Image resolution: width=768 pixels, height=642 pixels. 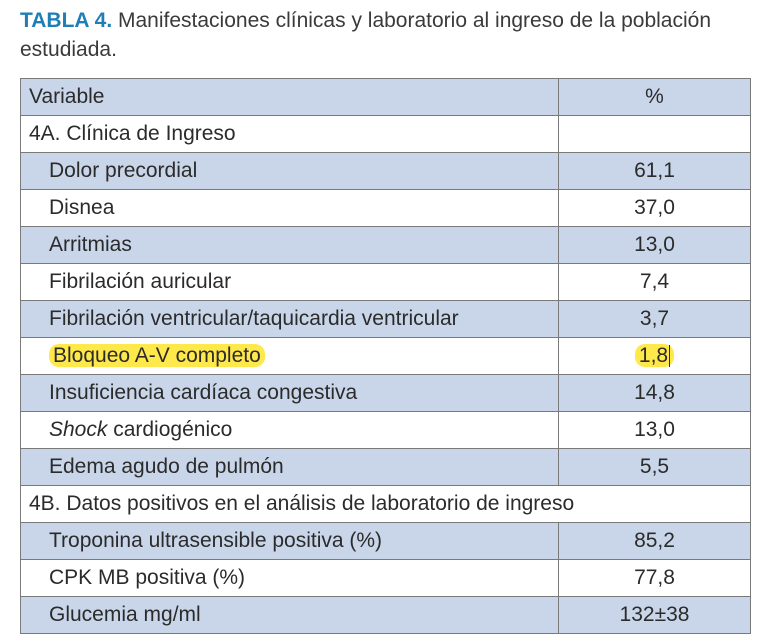 I want to click on row-label: Shock cardiogénico, so click(x=289, y=430).